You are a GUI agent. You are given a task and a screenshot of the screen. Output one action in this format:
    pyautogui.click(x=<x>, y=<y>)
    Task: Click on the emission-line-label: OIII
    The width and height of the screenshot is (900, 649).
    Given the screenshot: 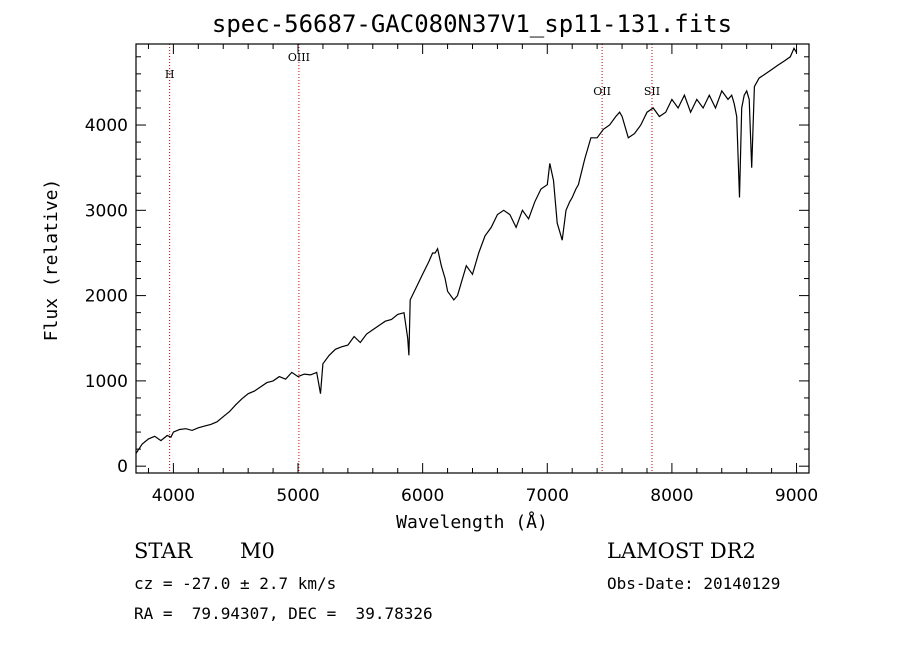 What is the action you would take?
    pyautogui.click(x=299, y=57)
    